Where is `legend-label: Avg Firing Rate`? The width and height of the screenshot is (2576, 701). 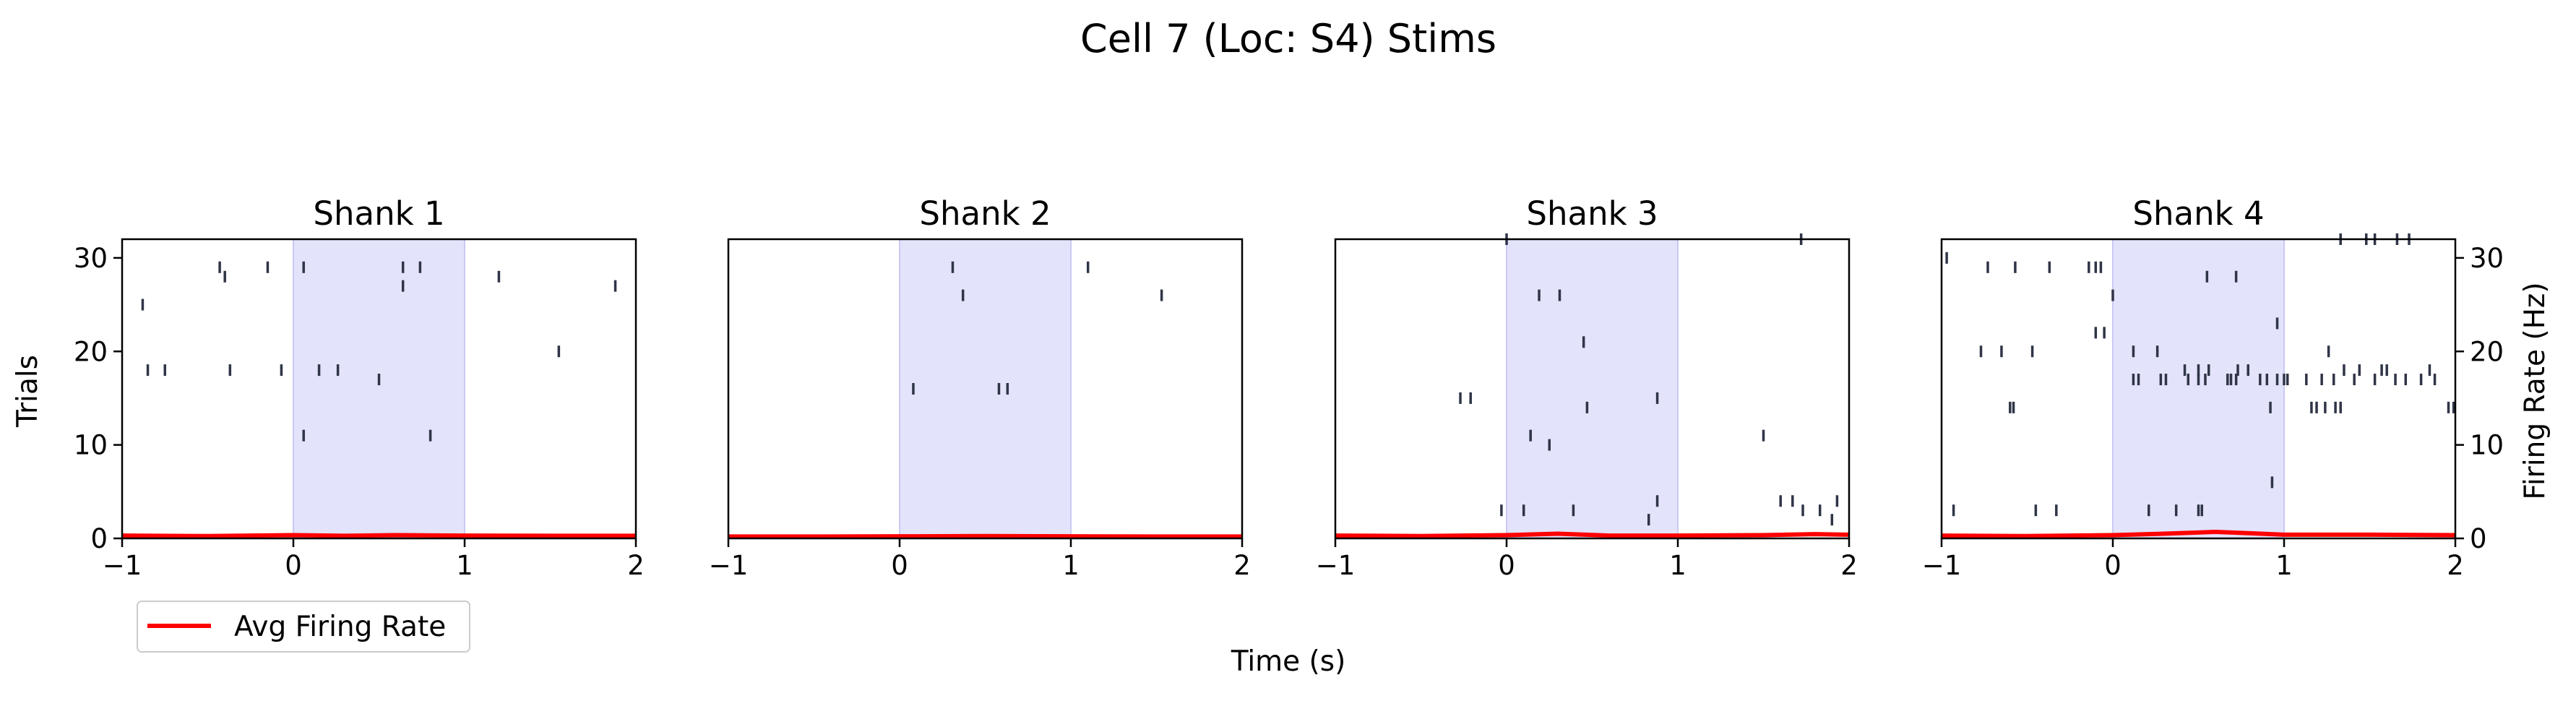
legend-label: Avg Firing Rate is located at coordinates (340, 627).